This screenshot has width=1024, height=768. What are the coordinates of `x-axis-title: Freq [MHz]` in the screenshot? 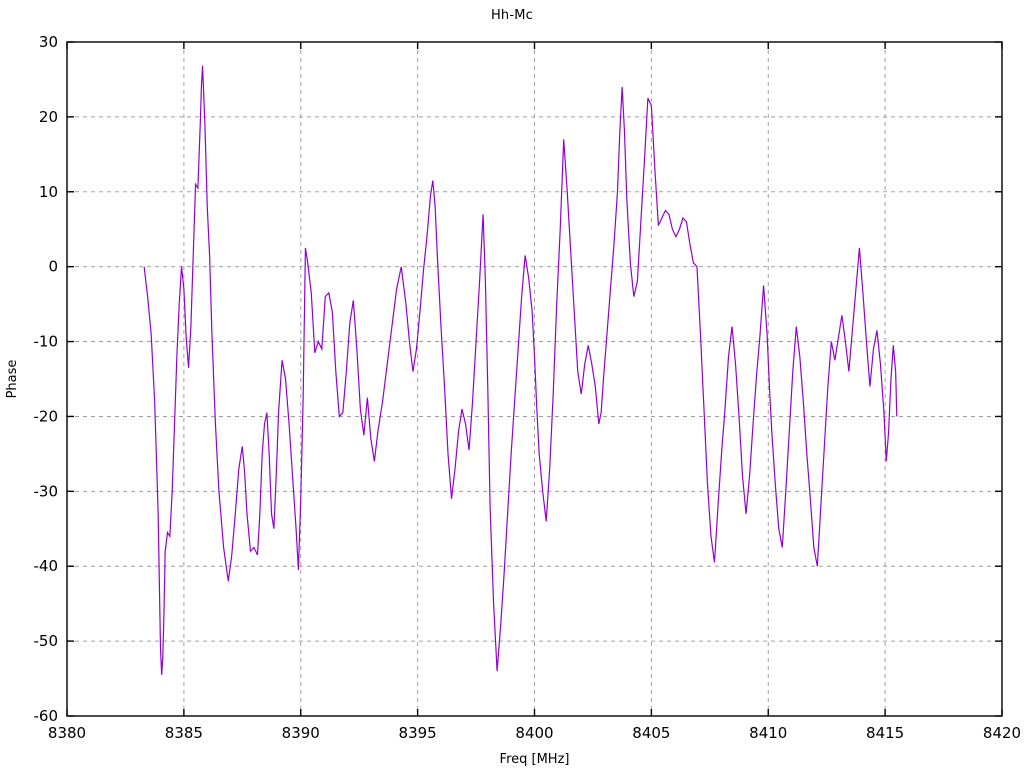 It's located at (535, 759).